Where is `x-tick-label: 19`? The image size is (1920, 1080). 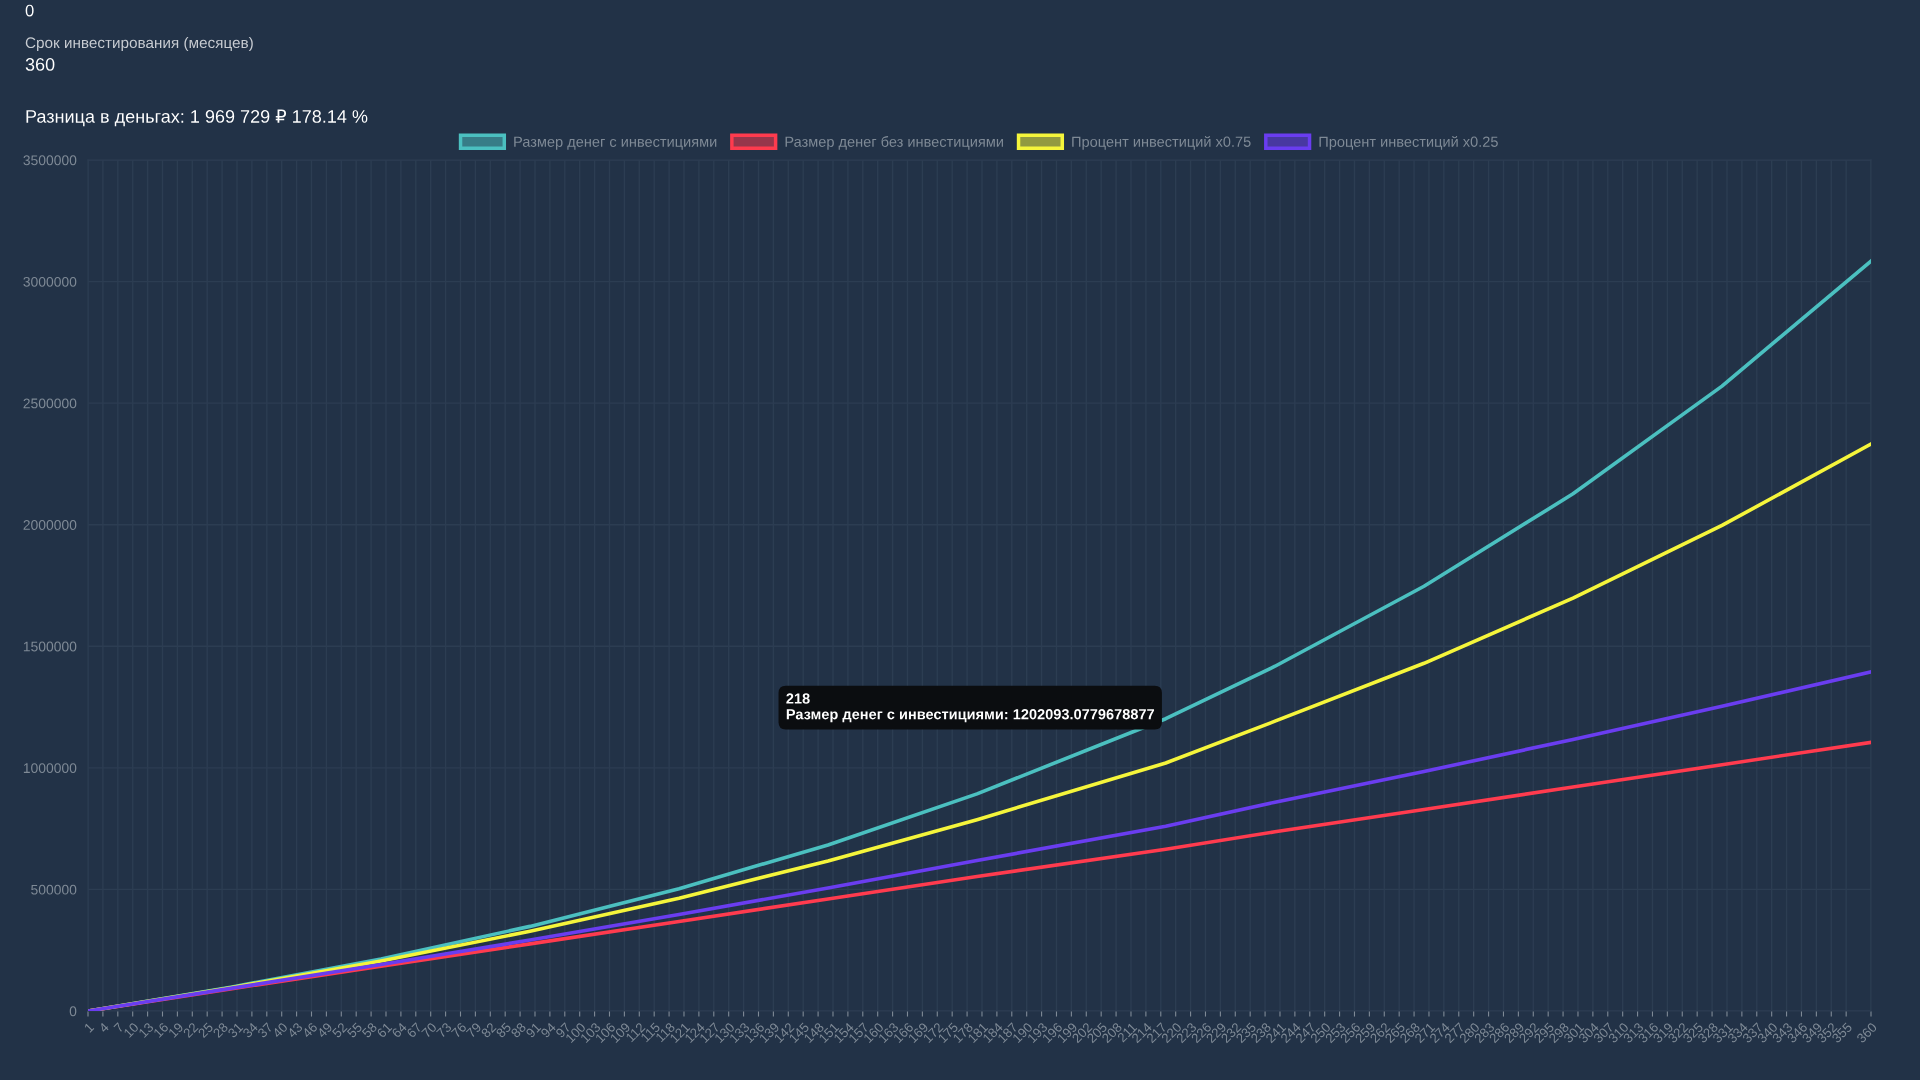 x-tick-label: 19 is located at coordinates (175, 1030).